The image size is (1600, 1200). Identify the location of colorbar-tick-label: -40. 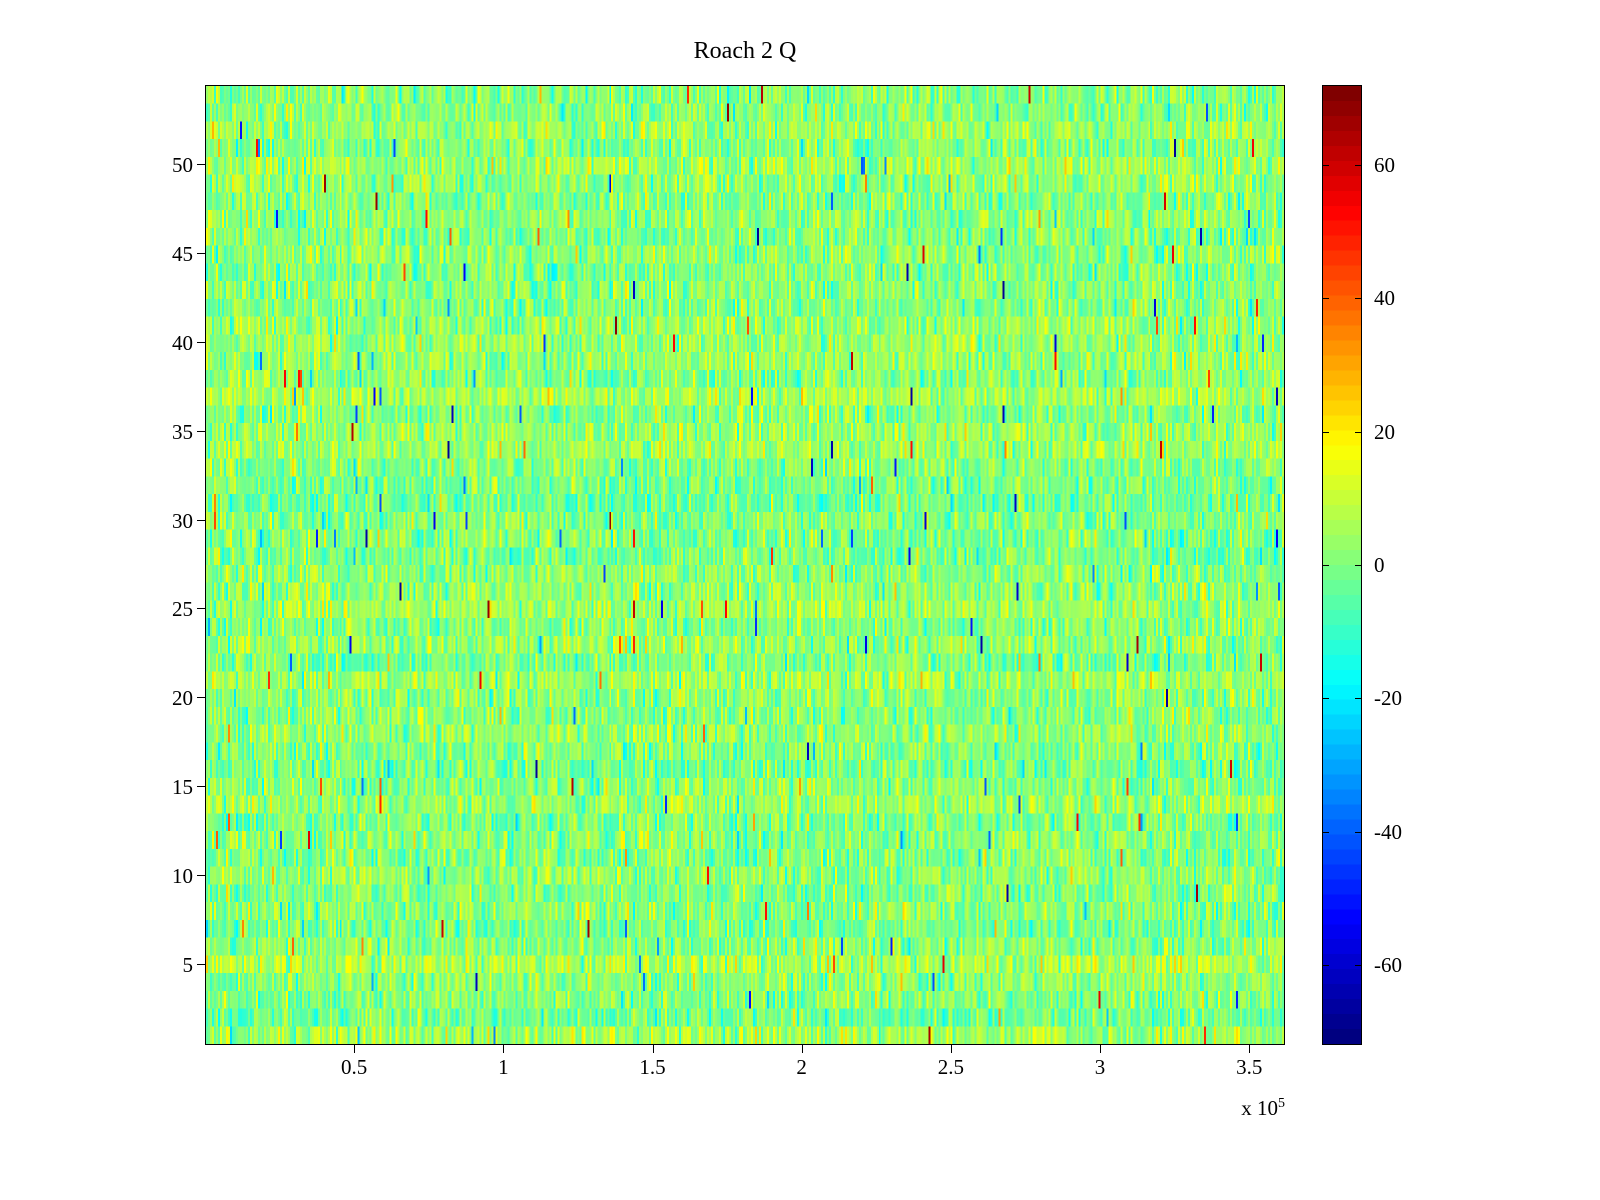
(1388, 831).